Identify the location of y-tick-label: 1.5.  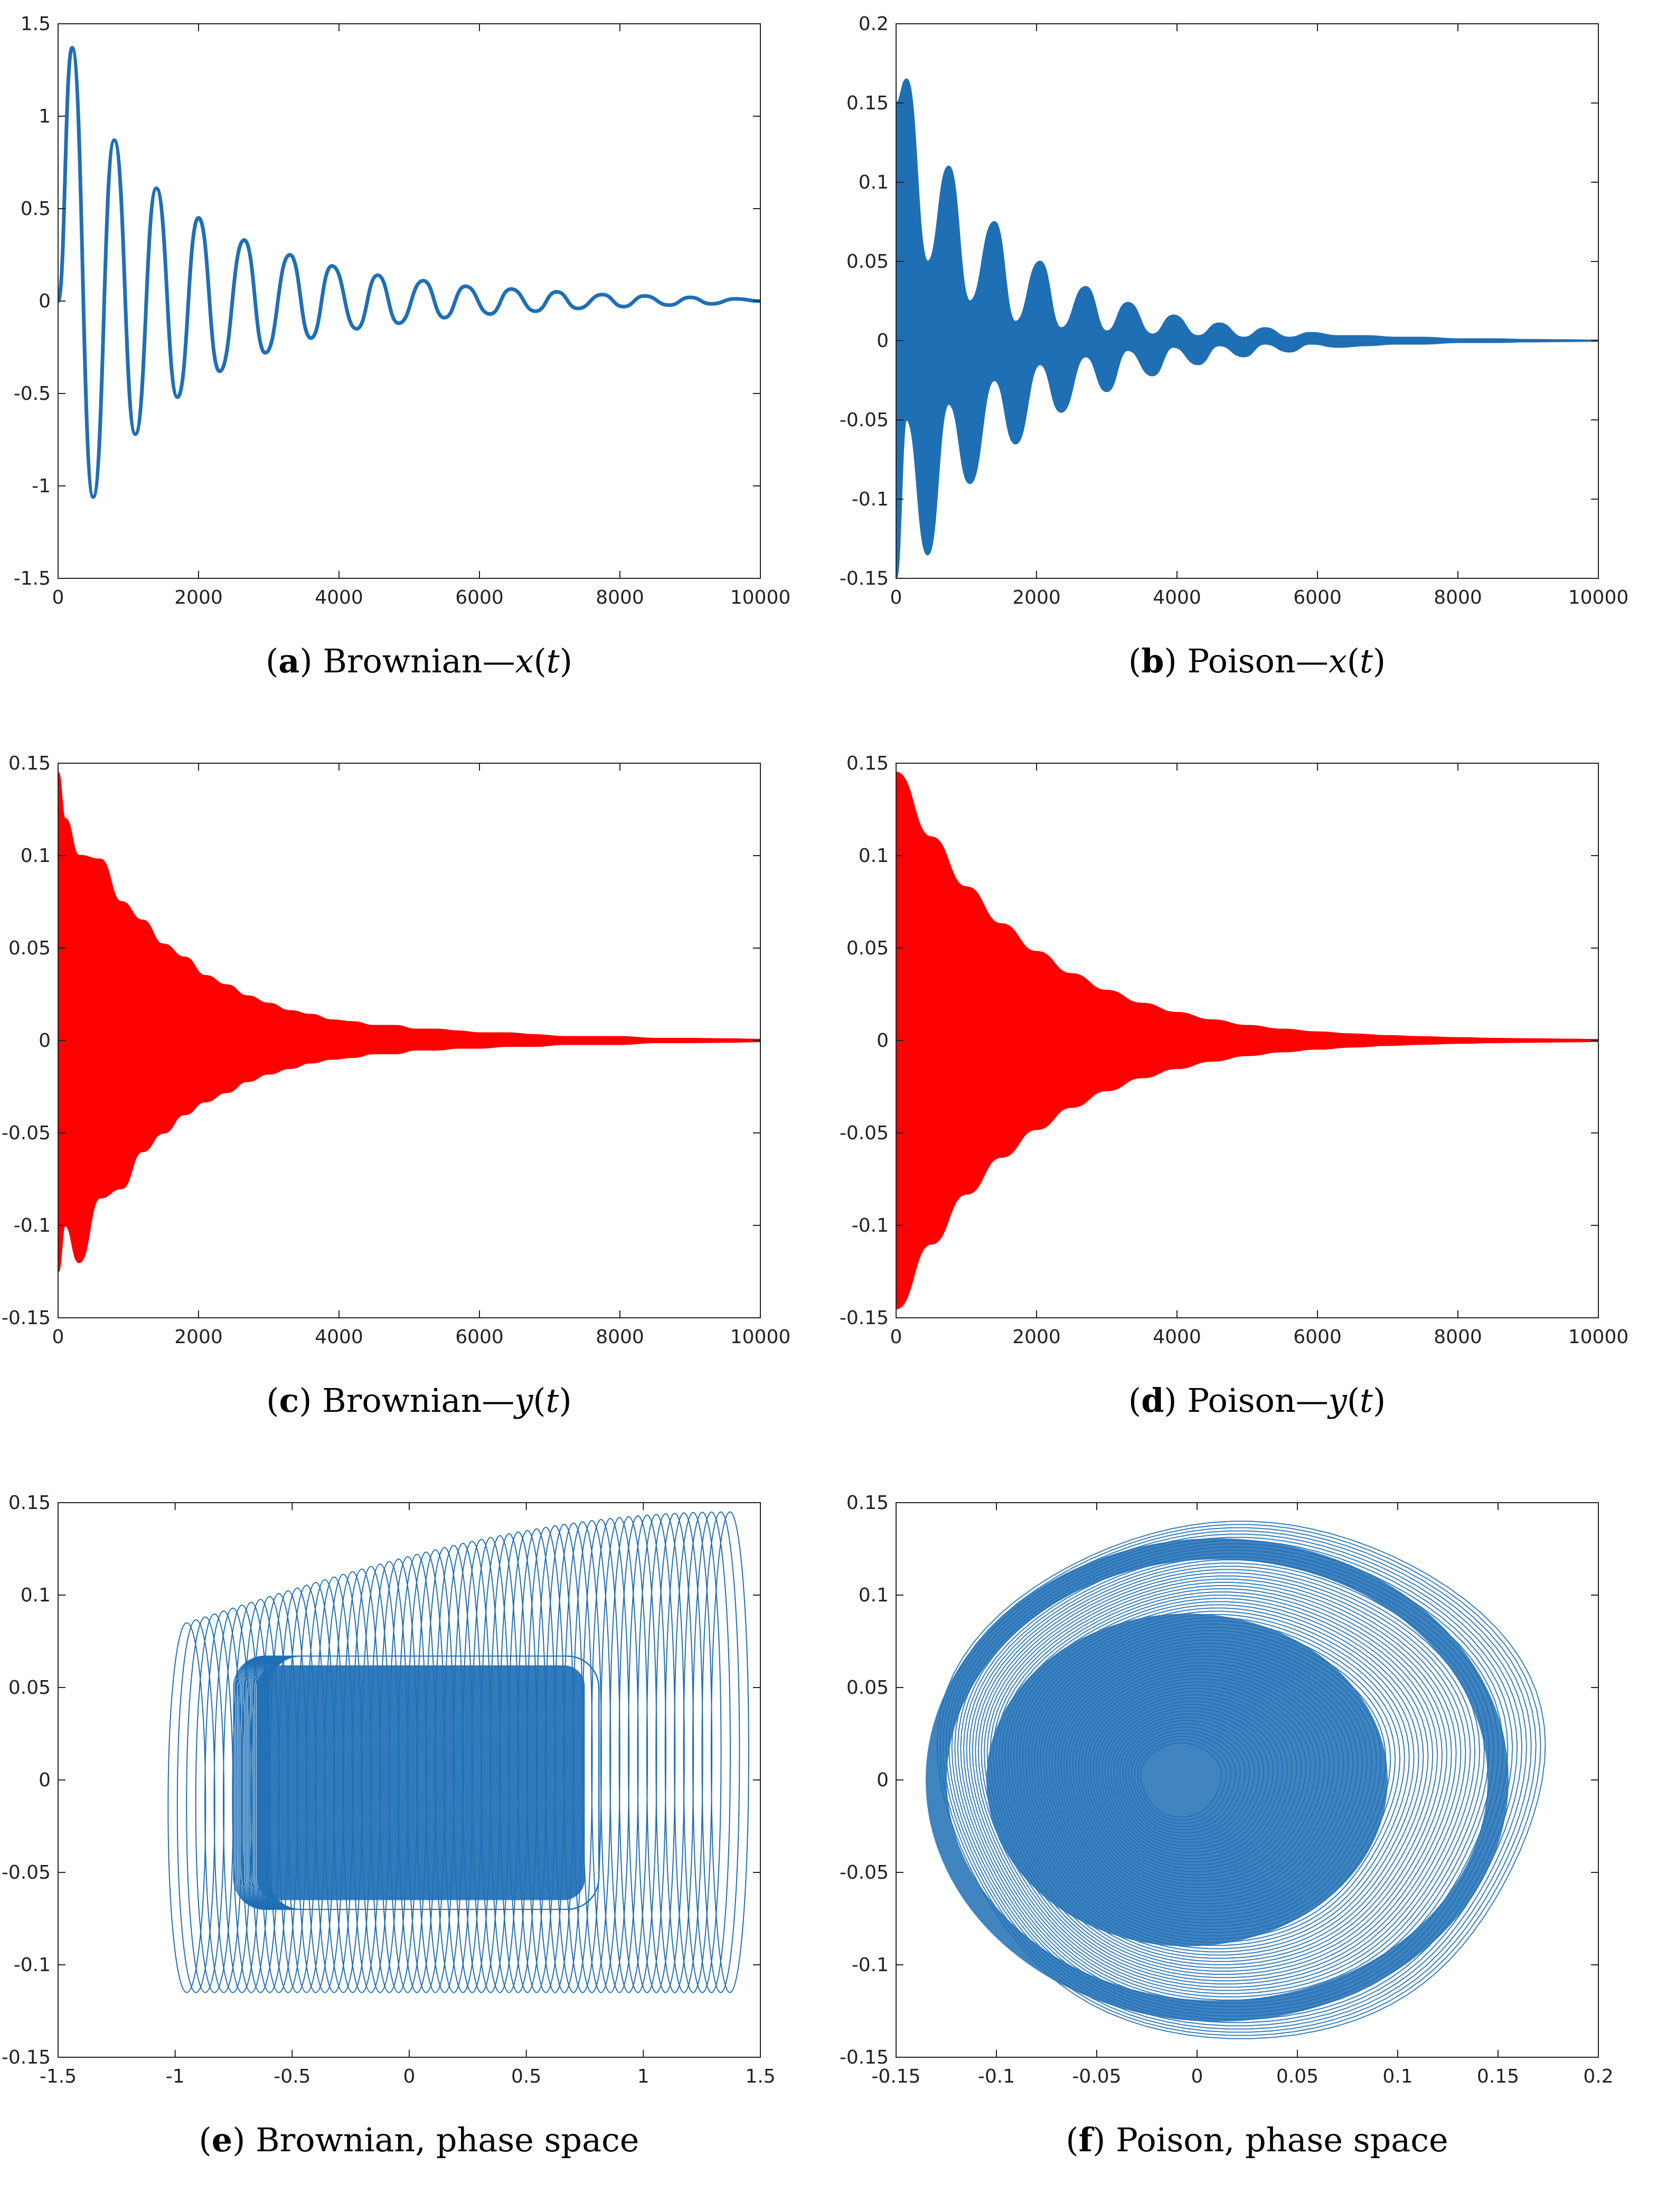
(36, 24).